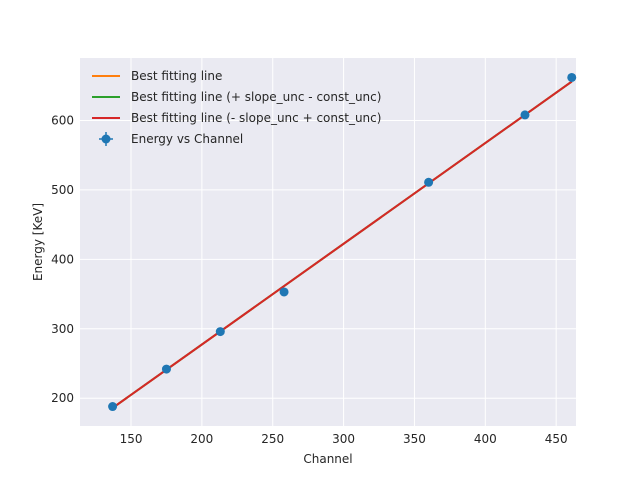  What do you see at coordinates (62, 398) in the screenshot?
I see `y-tick-label: 200` at bounding box center [62, 398].